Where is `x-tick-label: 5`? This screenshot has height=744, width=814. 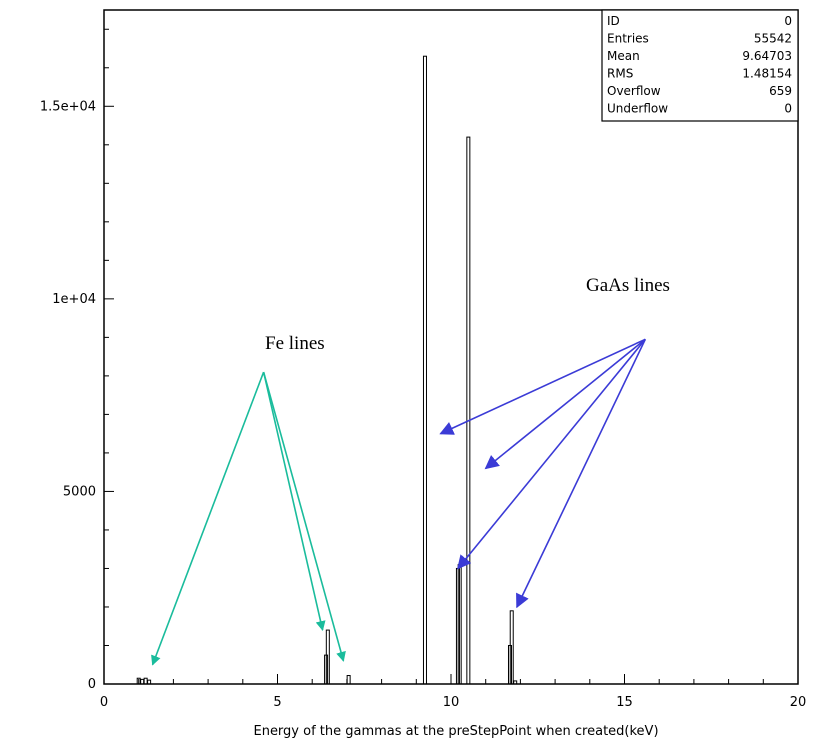
x-tick-label: 5 is located at coordinates (277, 702).